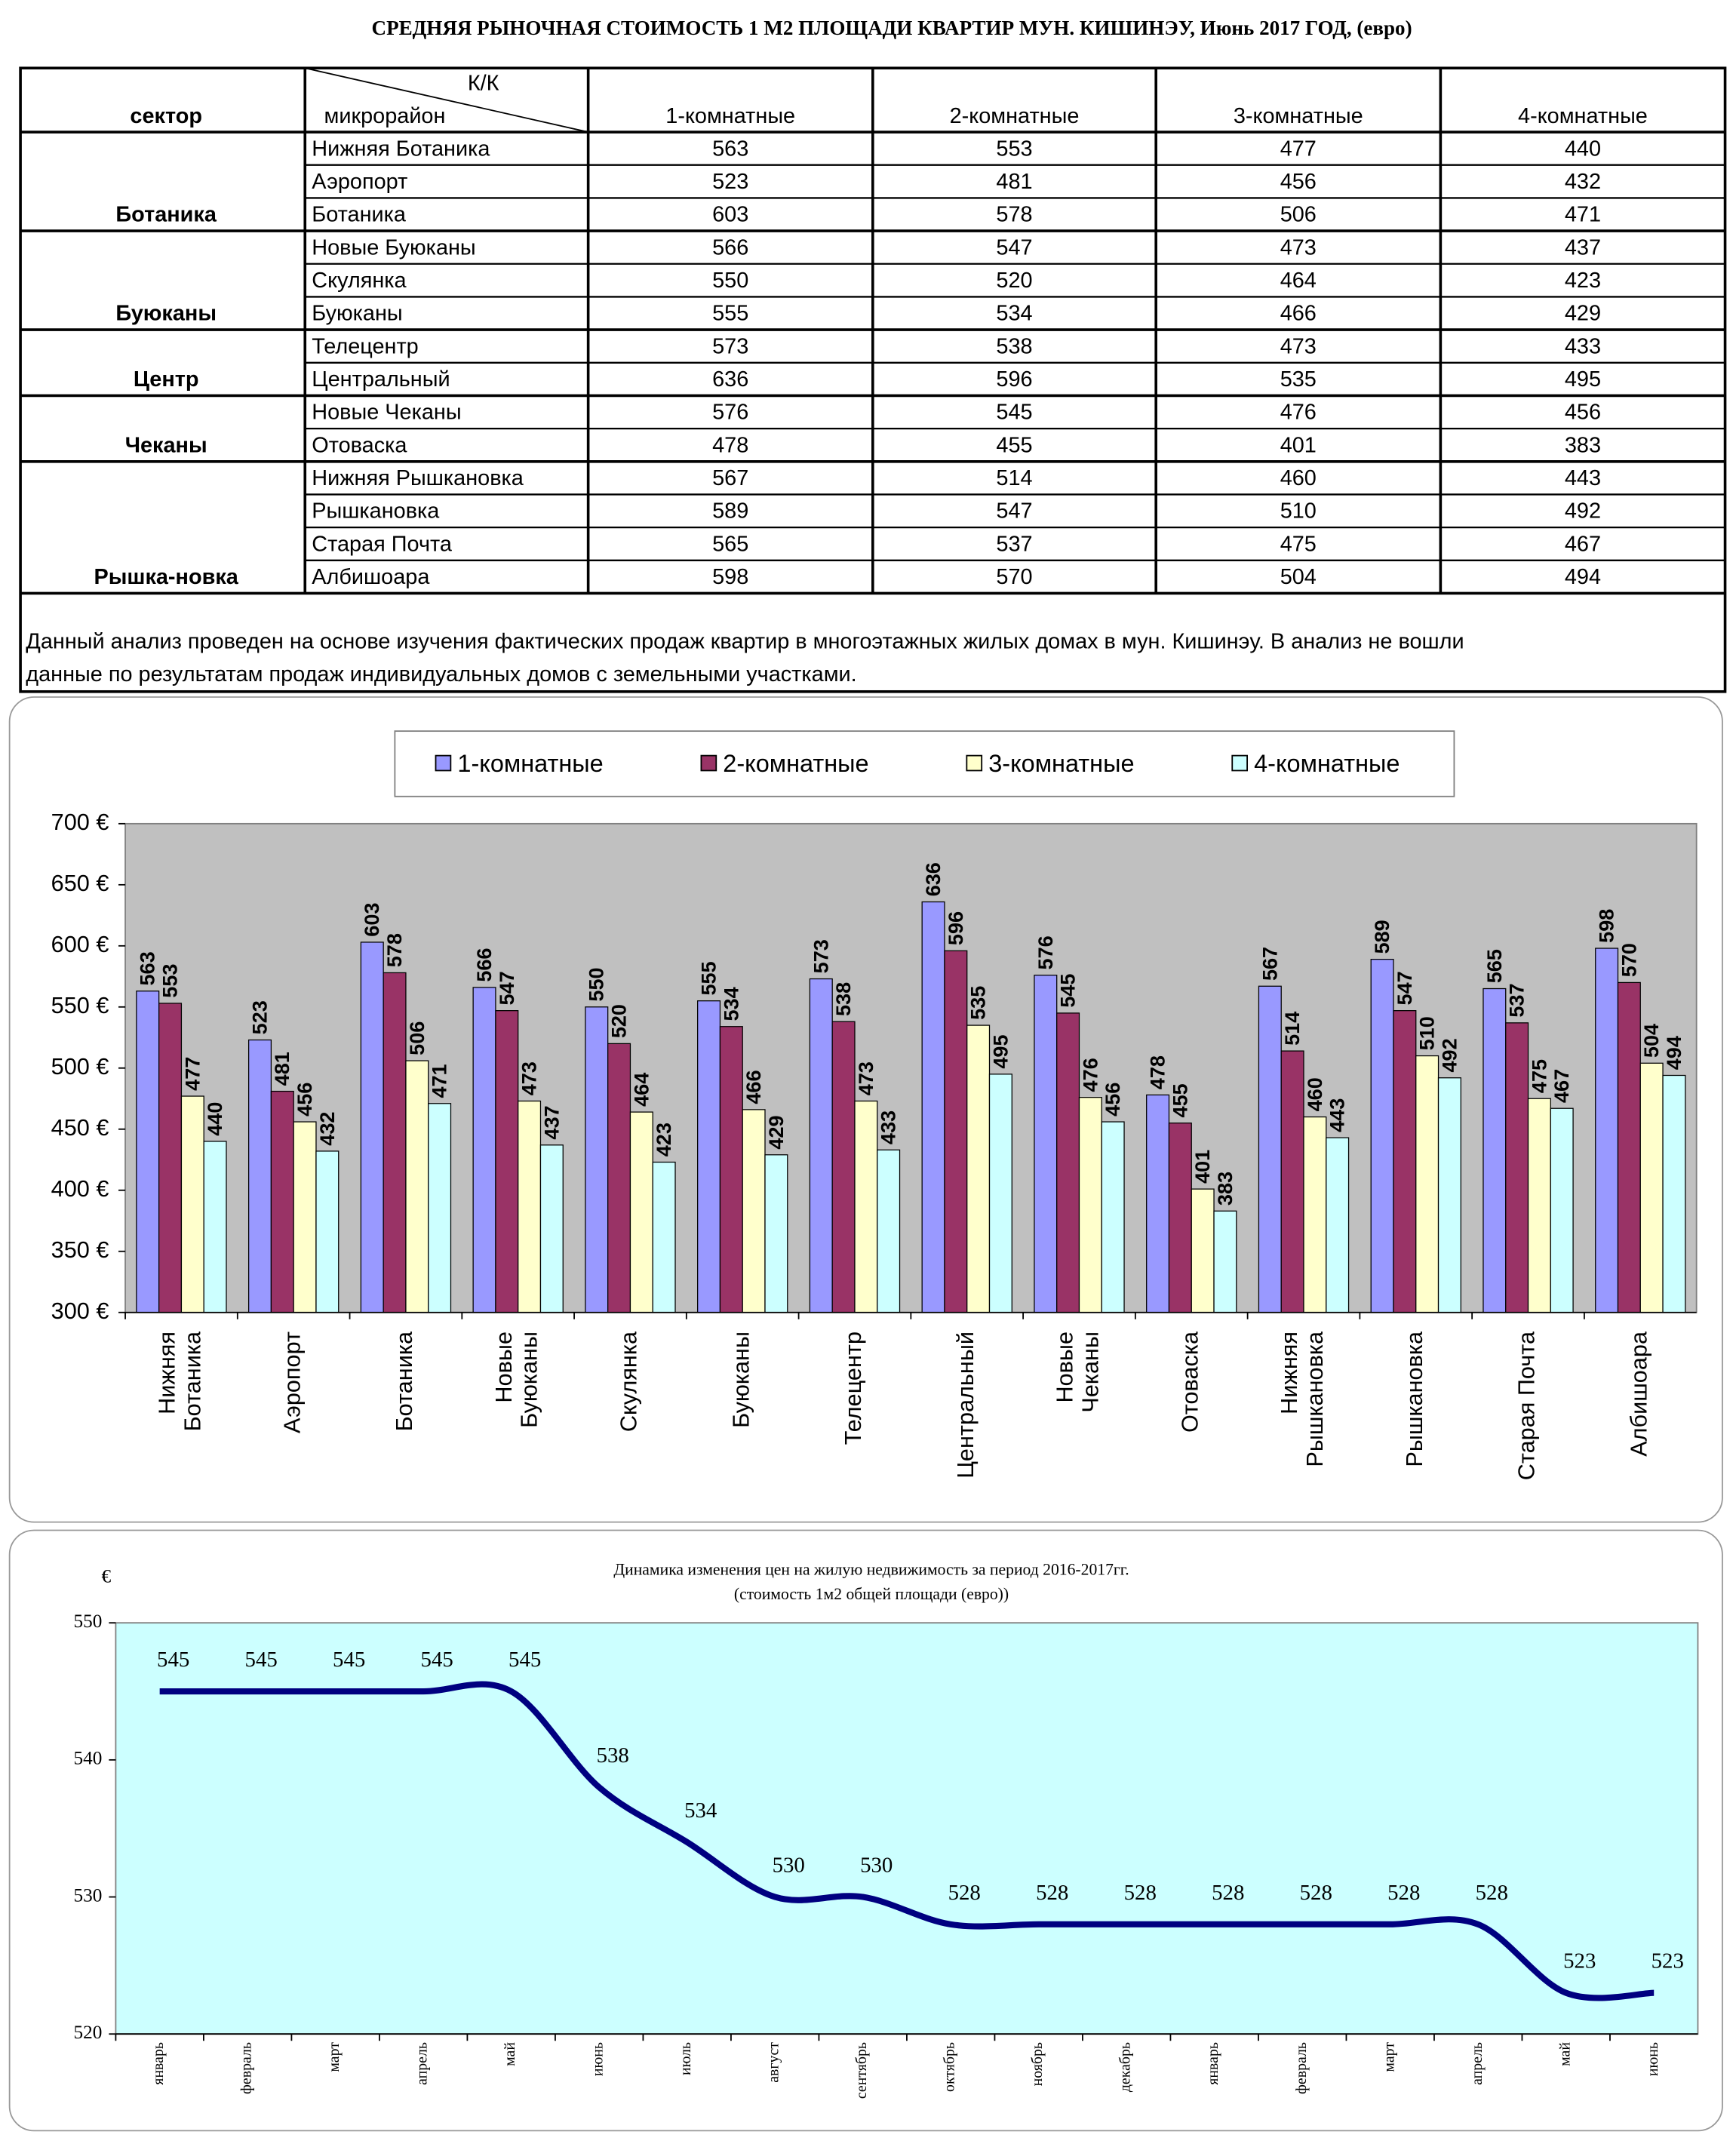  Describe the element at coordinates (80, 822) in the screenshot. I see `y-tick-label: 700 €` at that location.